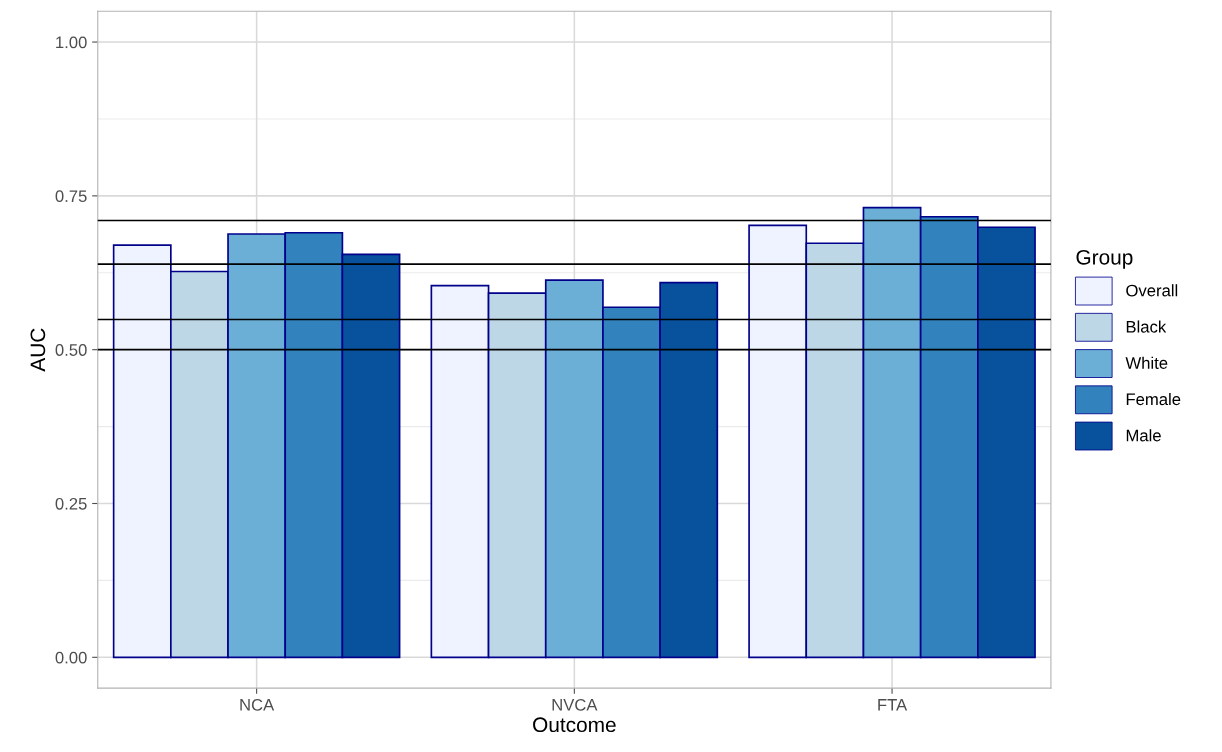 The width and height of the screenshot is (1222, 752). What do you see at coordinates (71, 657) in the screenshot?
I see `y-tick-label: 0.00` at bounding box center [71, 657].